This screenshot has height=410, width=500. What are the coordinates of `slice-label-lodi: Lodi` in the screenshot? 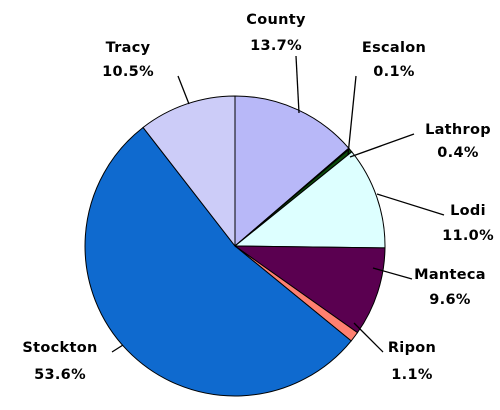 It's located at (468, 211).